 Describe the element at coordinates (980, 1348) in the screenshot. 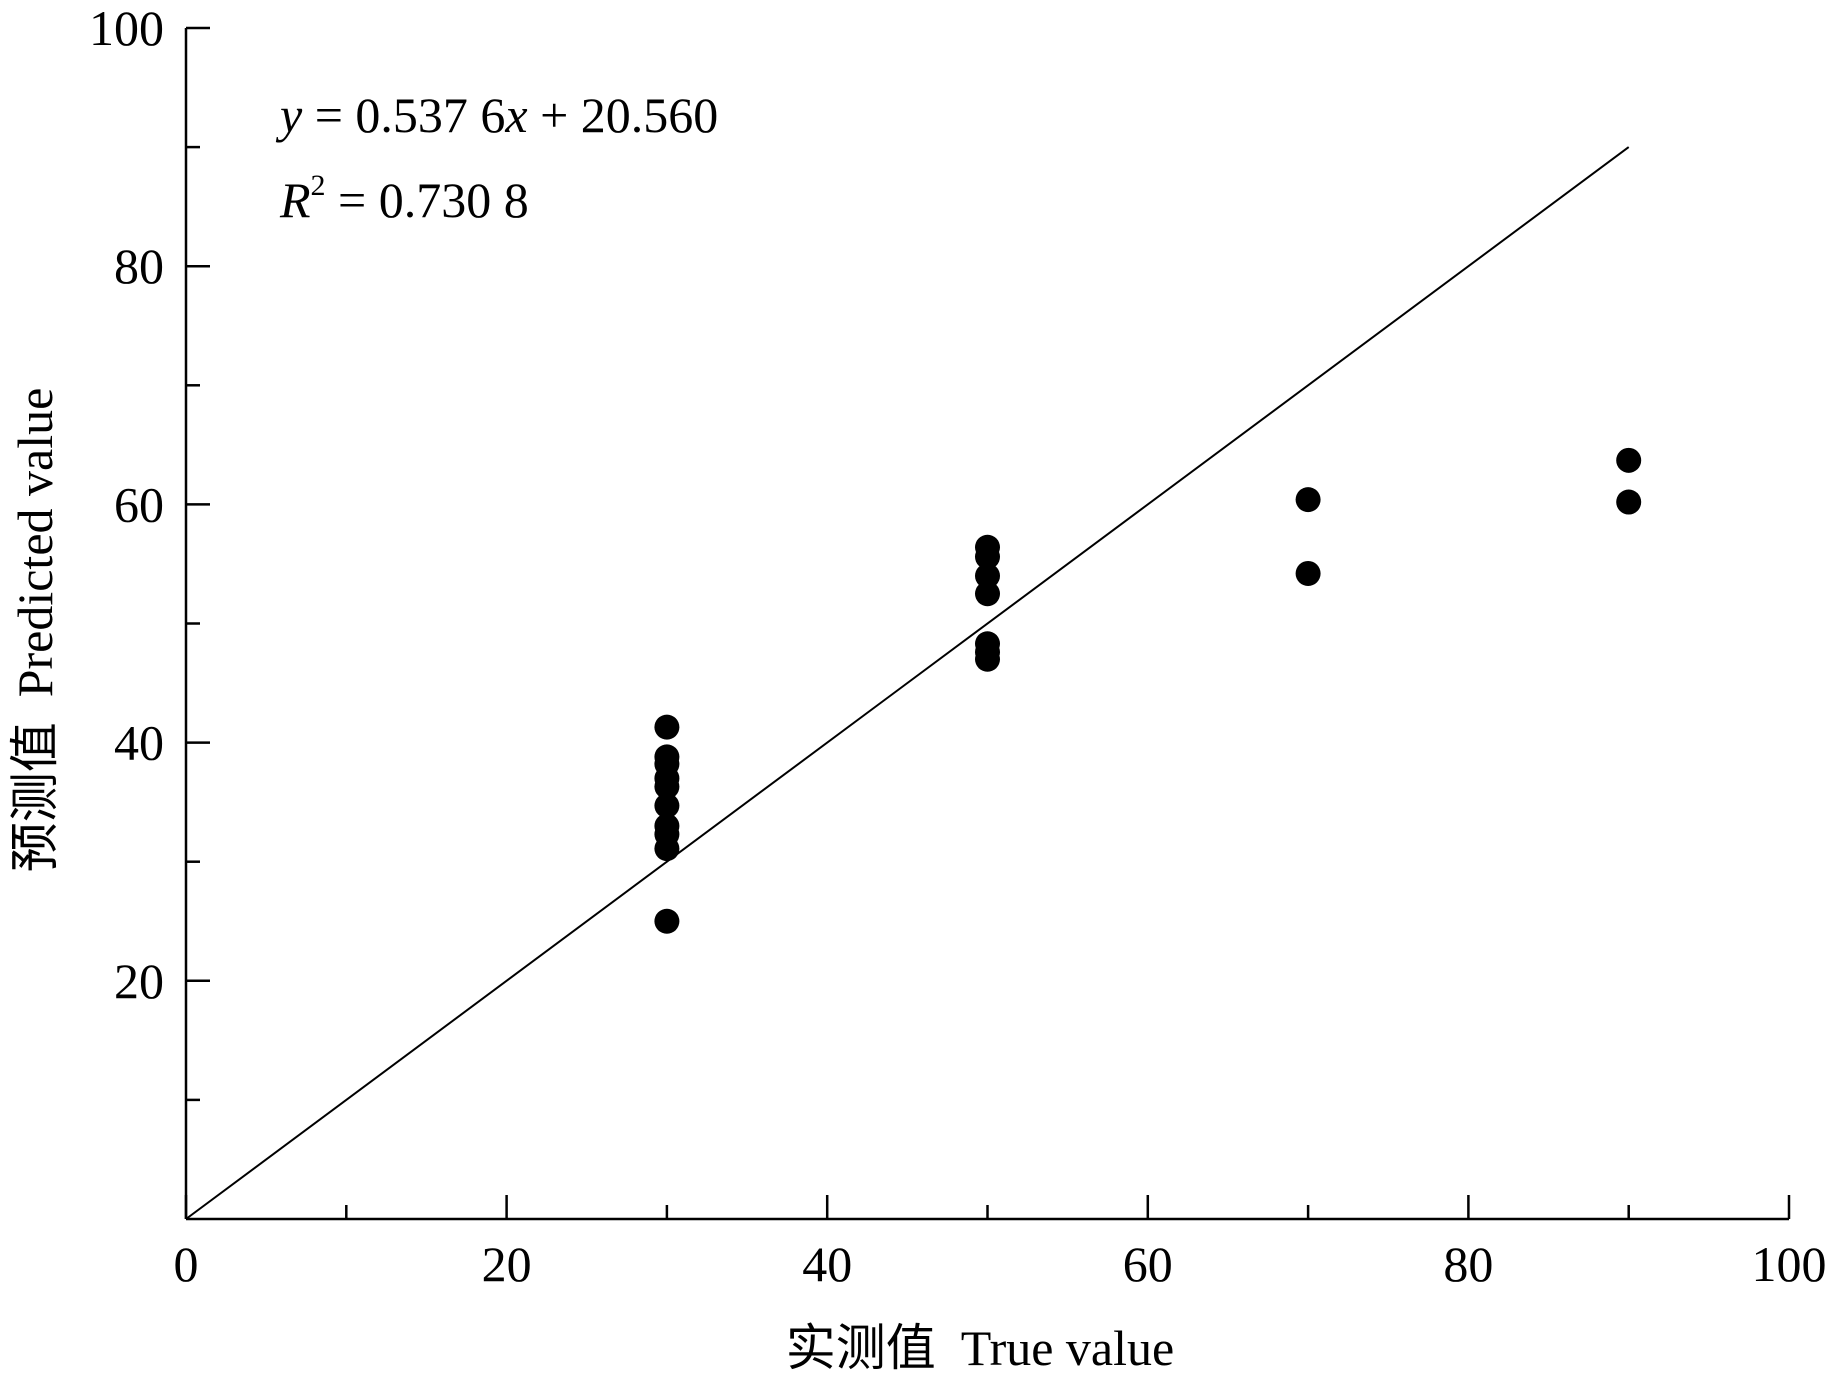

I see `x-axis-title: 实测值 True value` at that location.